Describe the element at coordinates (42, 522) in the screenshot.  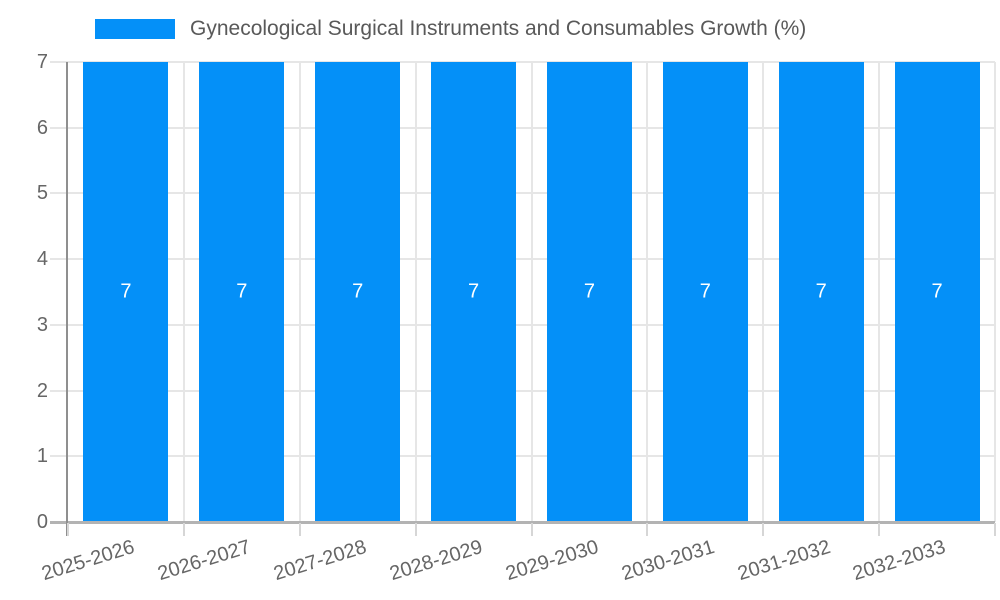
I see `y-axis-tick-label: 0` at that location.